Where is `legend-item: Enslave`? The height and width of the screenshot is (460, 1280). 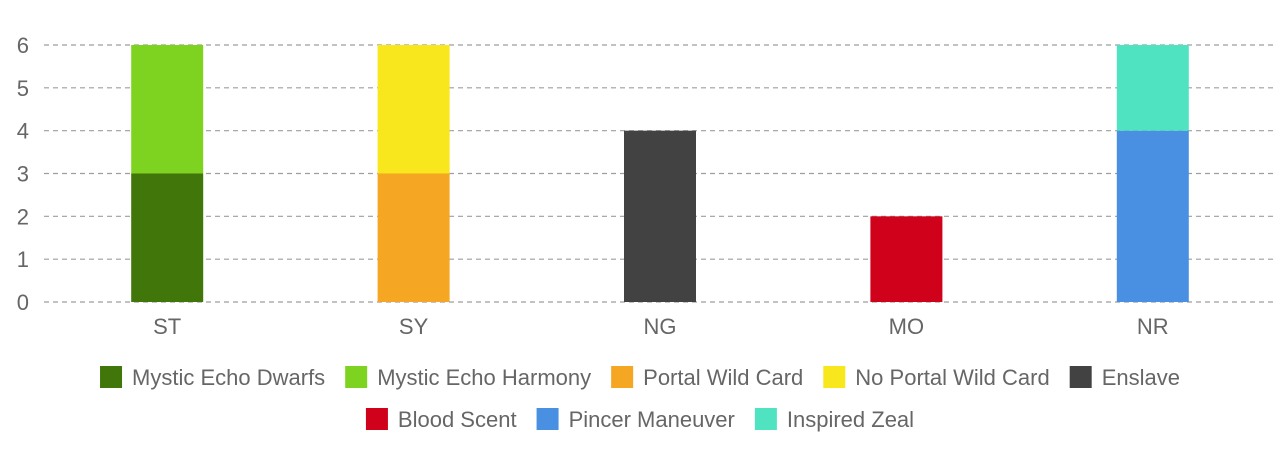 legend-item: Enslave is located at coordinates (1124, 377).